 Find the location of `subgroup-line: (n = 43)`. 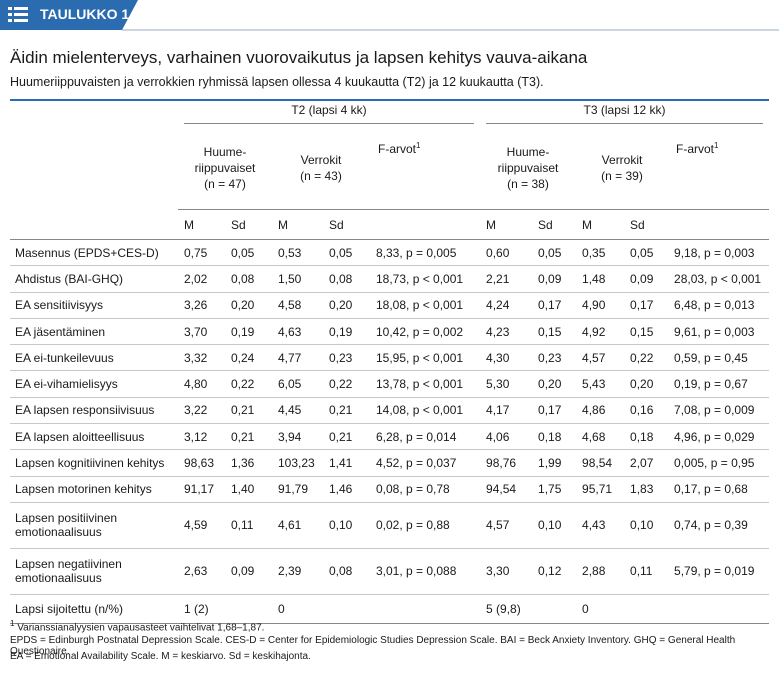

subgroup-line: (n = 43) is located at coordinates (321, 175).